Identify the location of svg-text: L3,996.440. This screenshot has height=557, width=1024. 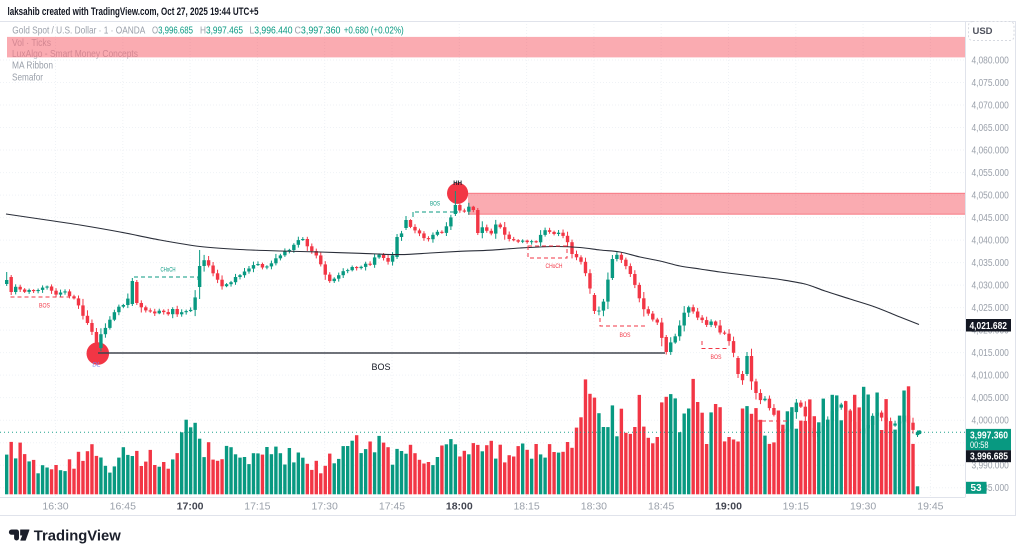
(271, 31).